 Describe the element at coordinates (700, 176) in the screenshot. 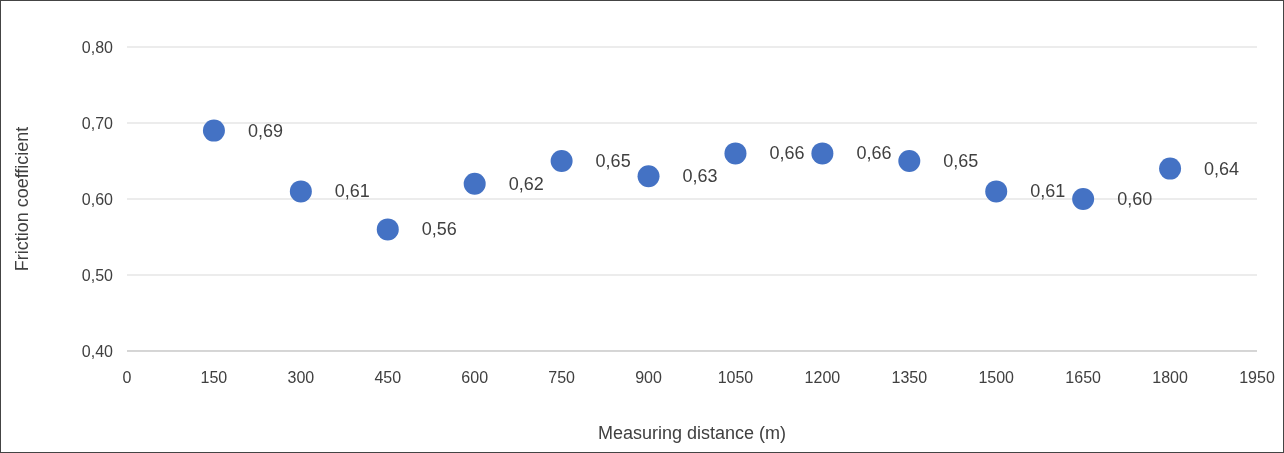

I see `data-label: 0,63` at that location.